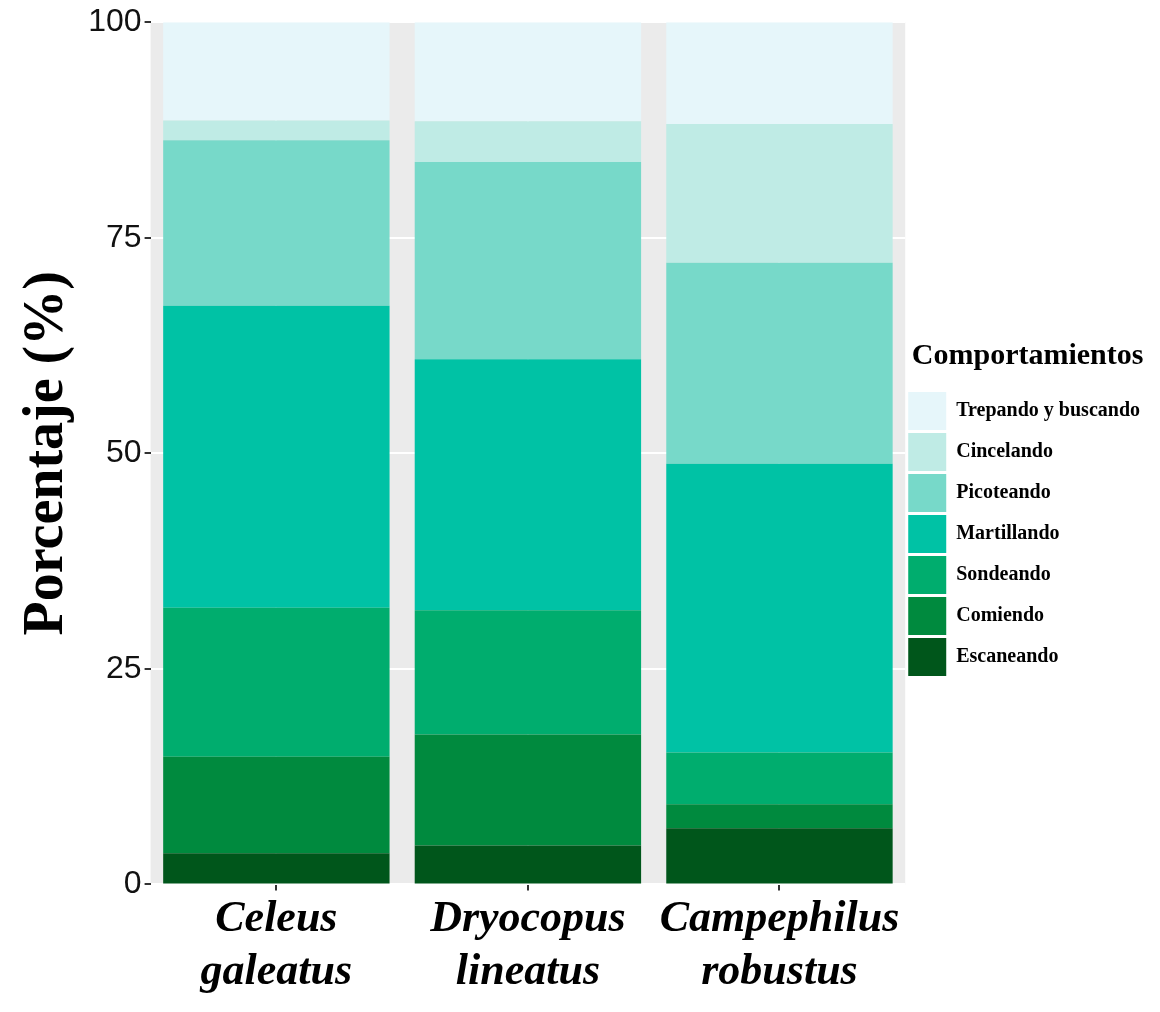 The width and height of the screenshot is (1160, 1012). What do you see at coordinates (1003, 491) in the screenshot?
I see `legend-label: Picoteando` at bounding box center [1003, 491].